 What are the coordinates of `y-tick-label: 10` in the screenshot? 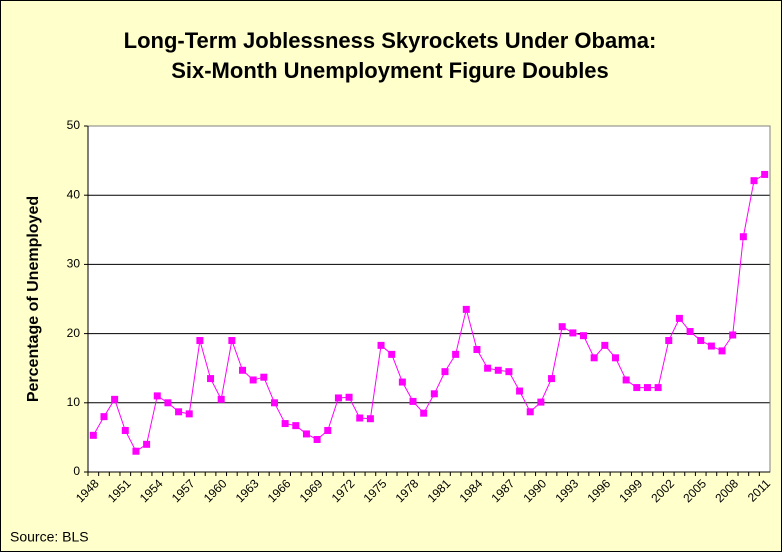 It's located at (74, 402).